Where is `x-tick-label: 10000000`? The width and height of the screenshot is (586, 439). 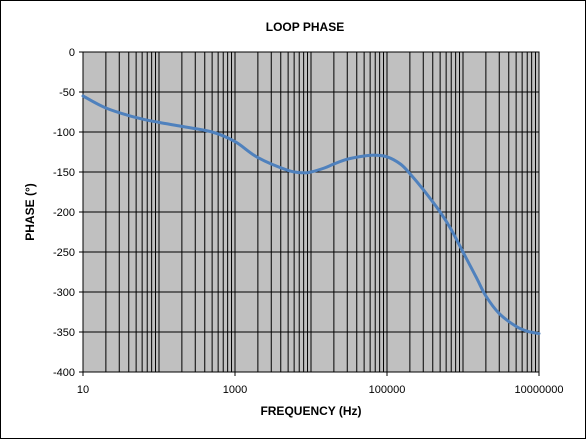 x-tick-label: 10000000 is located at coordinates (539, 390).